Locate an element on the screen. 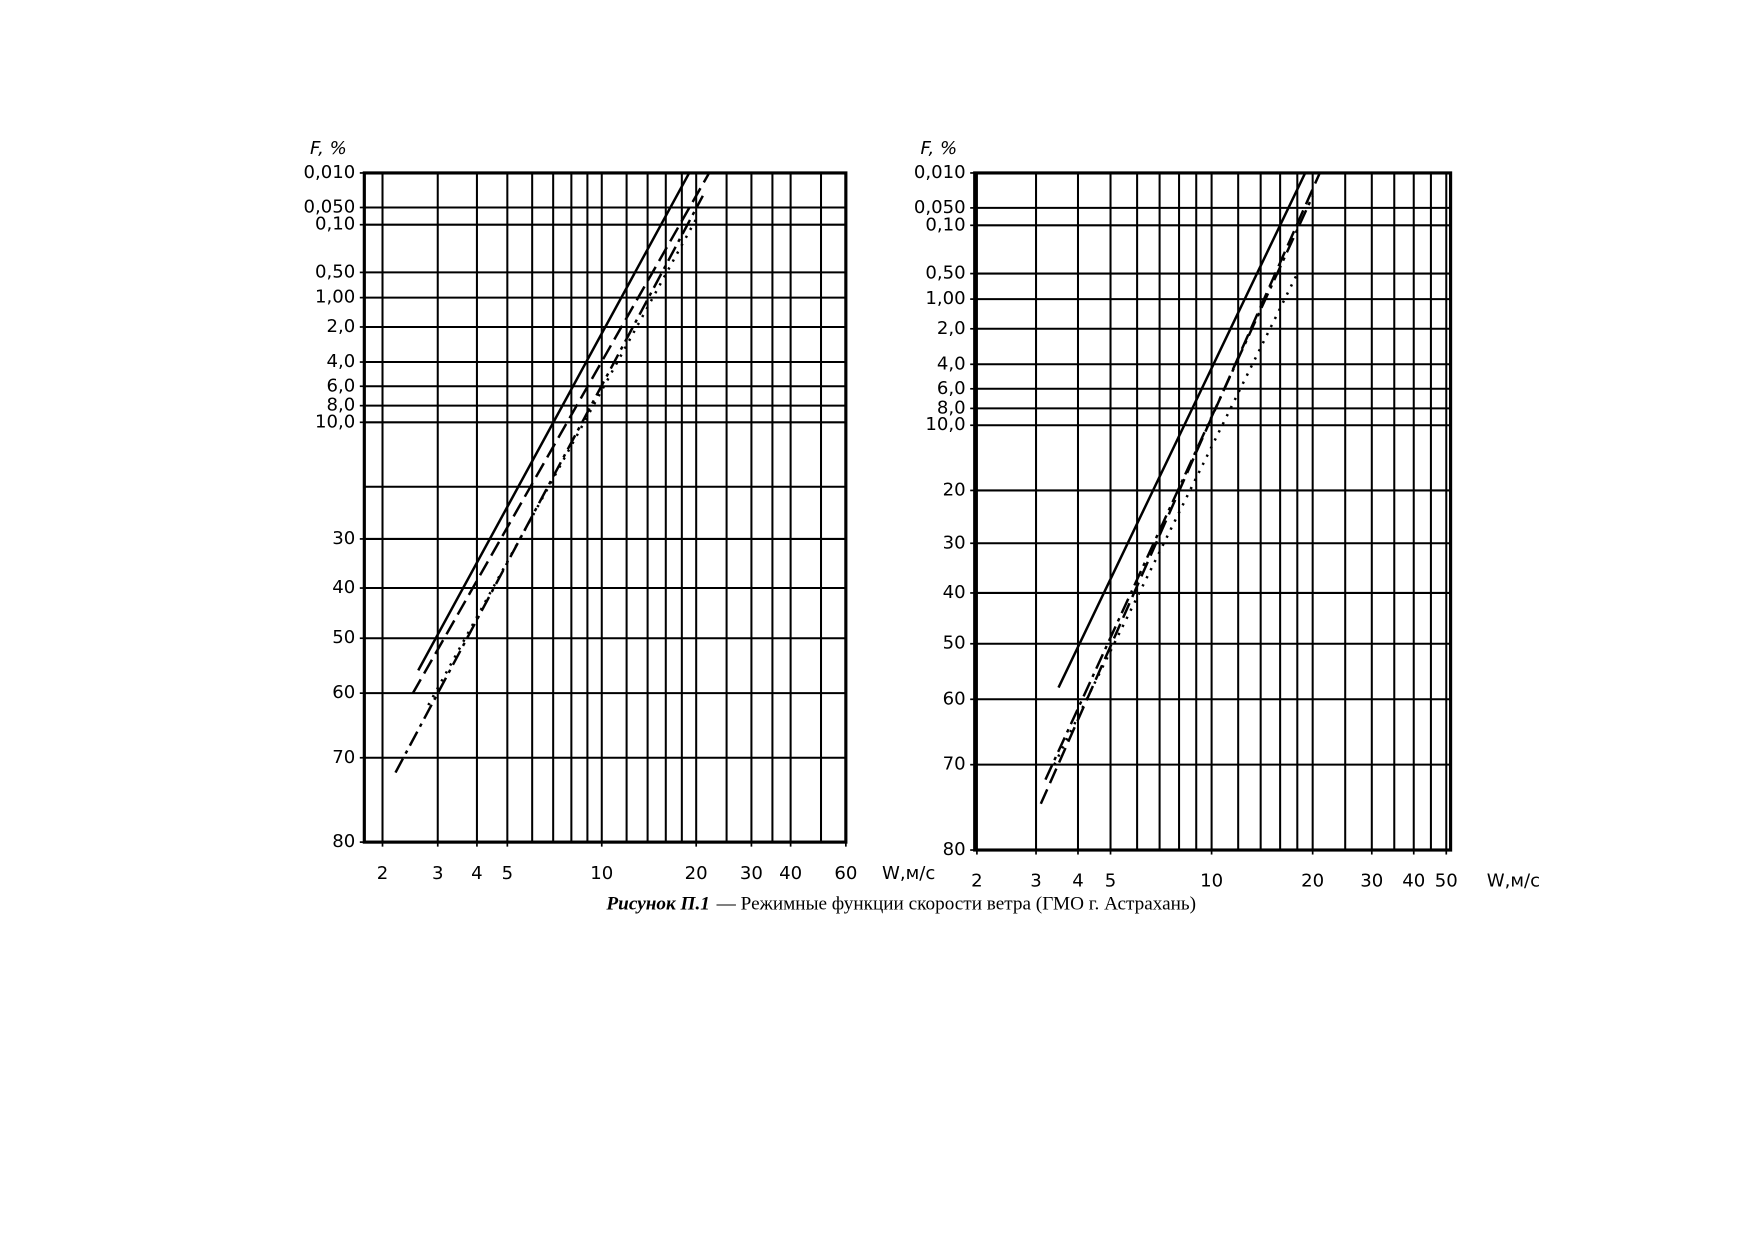 This screenshot has width=1755, height=1240. caption-label: Рисунок П.1 is located at coordinates (657, 904).